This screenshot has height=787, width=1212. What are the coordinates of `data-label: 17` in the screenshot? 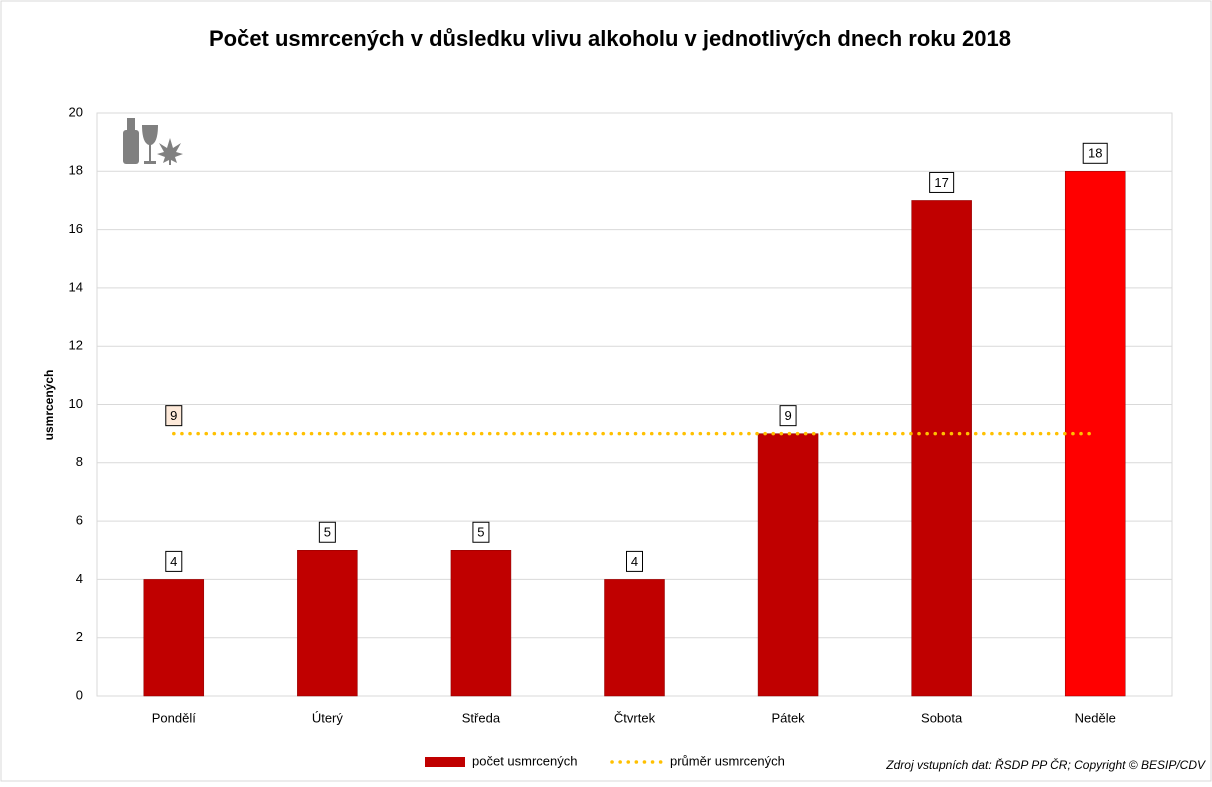 It's located at (941, 182).